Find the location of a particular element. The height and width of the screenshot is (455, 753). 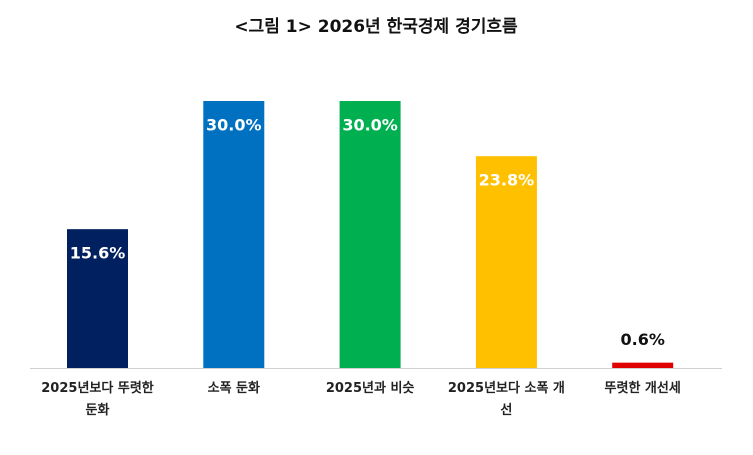

value-label: 15.6% is located at coordinates (98, 253).